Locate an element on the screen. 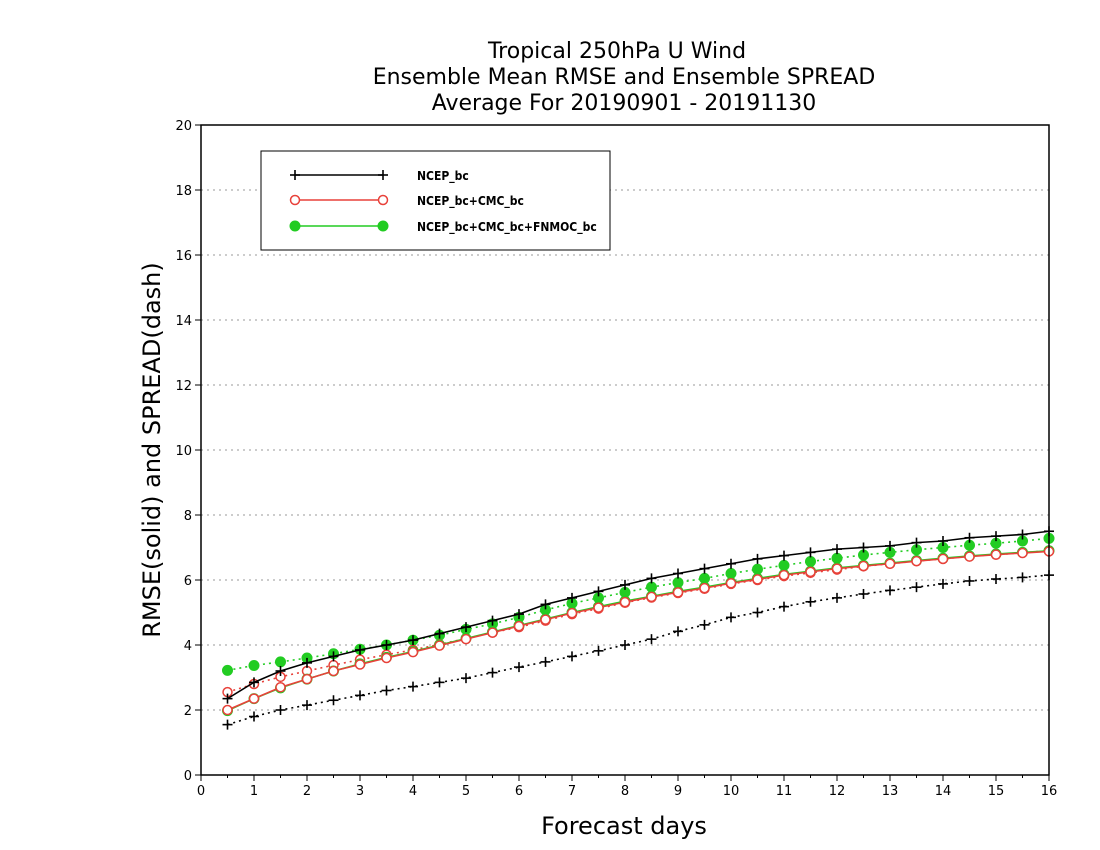 The width and height of the screenshot is (1100, 850). x-tick-label-5: 5 is located at coordinates (466, 791).